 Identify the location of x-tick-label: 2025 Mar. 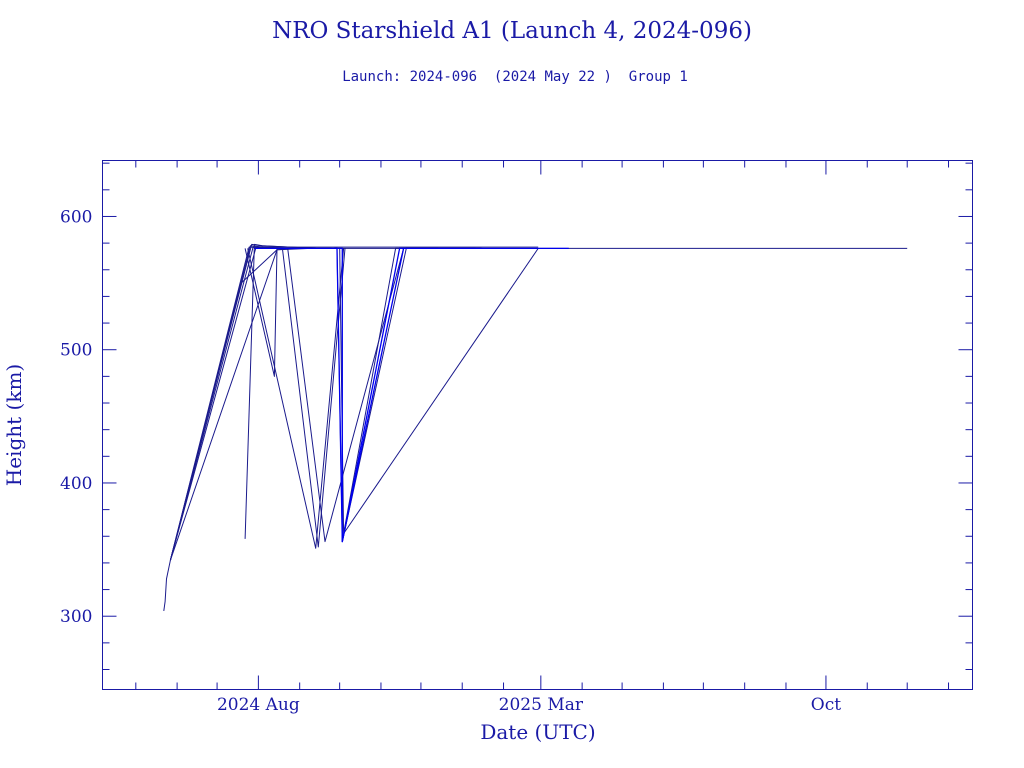
(541, 705).